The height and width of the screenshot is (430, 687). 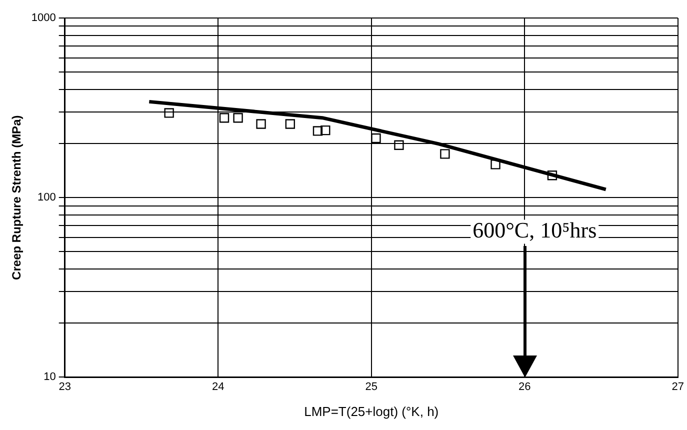 What do you see at coordinates (371, 386) in the screenshot?
I see `x-tick-label: 25` at bounding box center [371, 386].